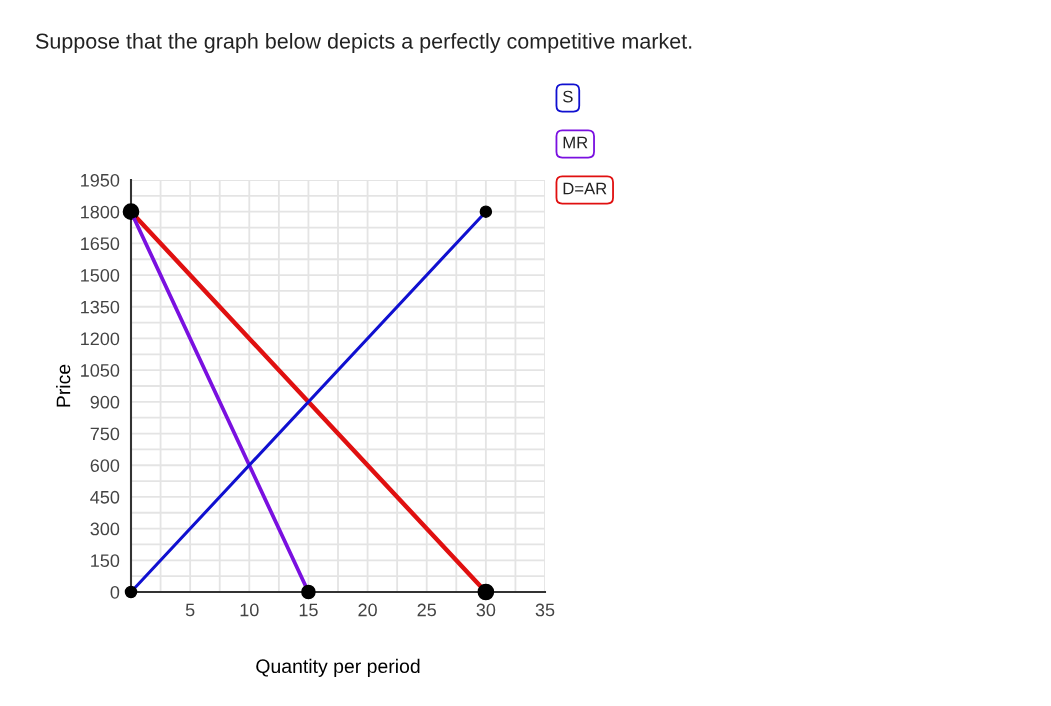 The image size is (1051, 706). Describe the element at coordinates (100, 212) in the screenshot. I see `y-tick-label: 1800` at that location.